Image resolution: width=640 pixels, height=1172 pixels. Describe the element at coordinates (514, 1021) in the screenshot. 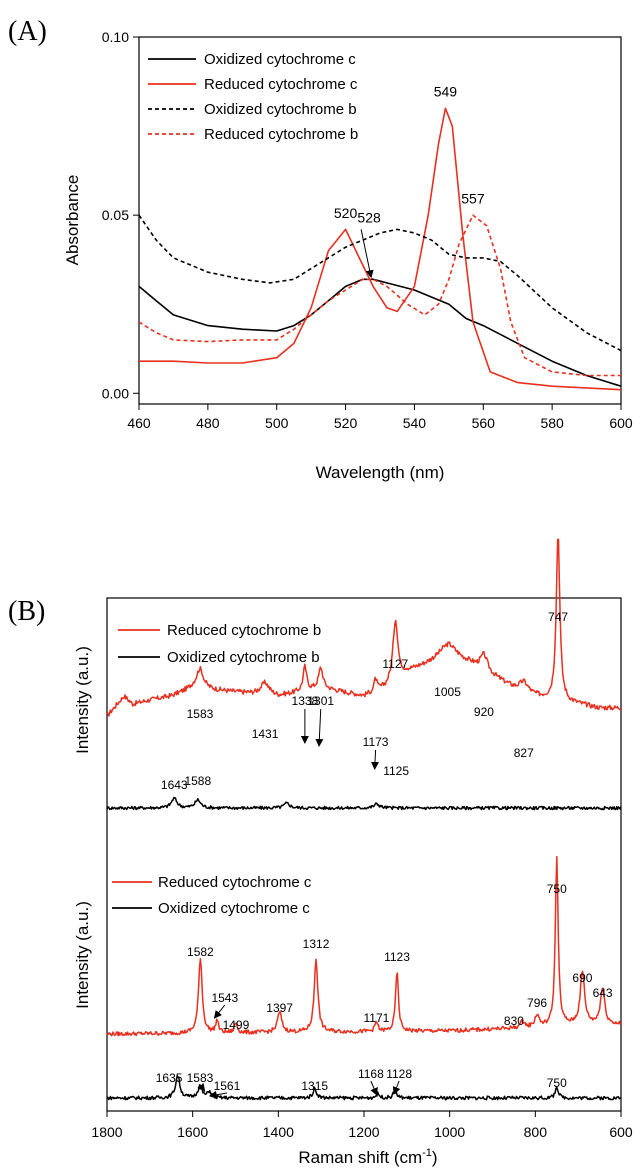

I see `peak-label: 830` at that location.